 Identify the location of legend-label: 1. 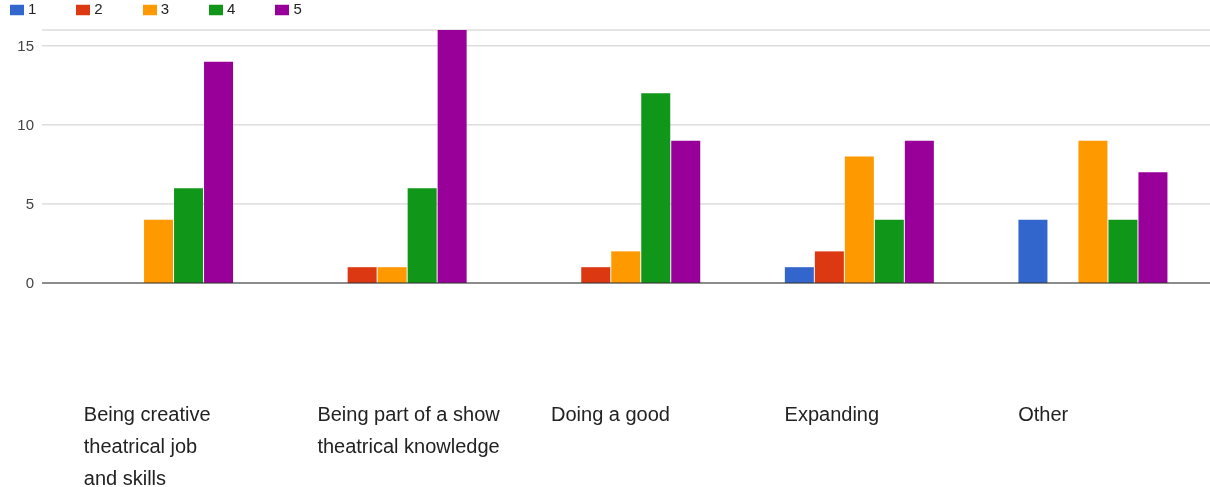
(32, 8).